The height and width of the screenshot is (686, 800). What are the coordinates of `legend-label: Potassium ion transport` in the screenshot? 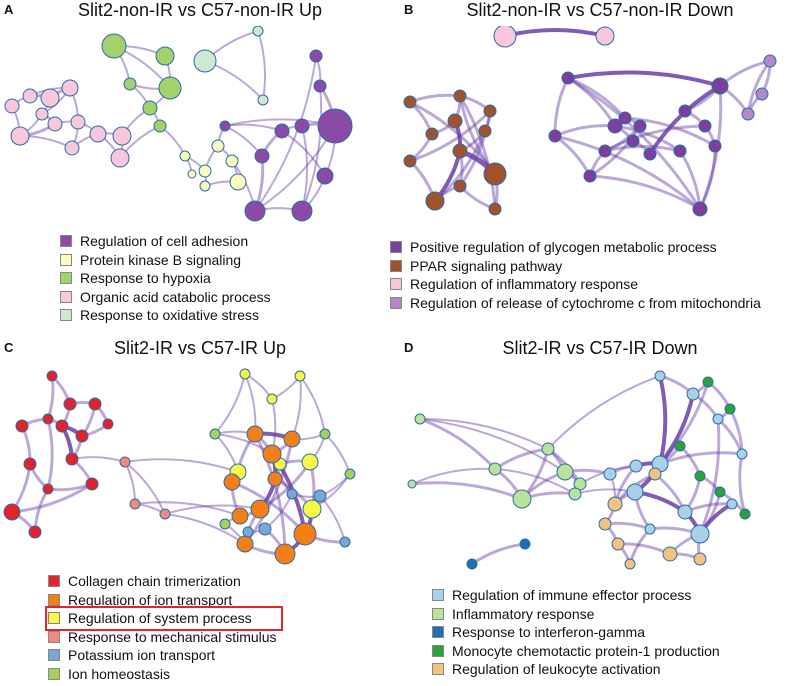 It's located at (142, 655).